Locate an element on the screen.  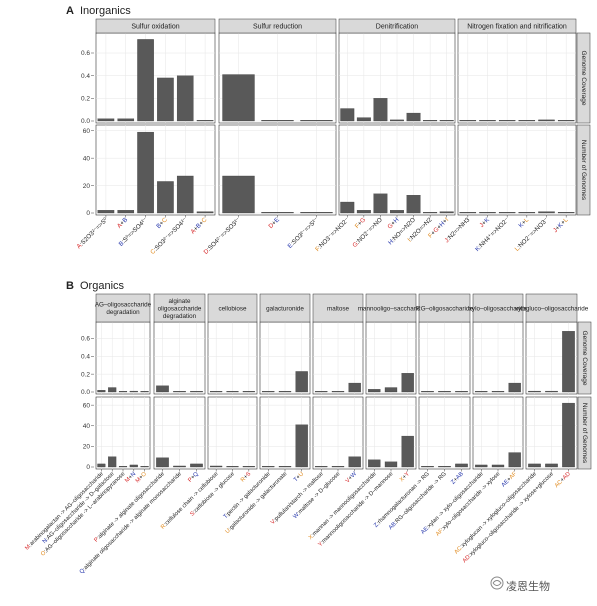
x-tick-label: T+U is located at coordinates (299, 477).